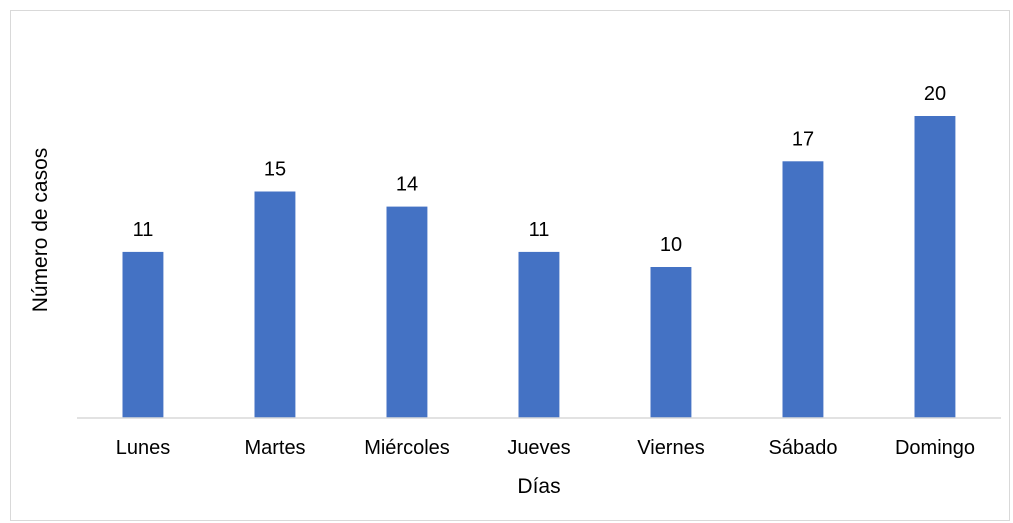 Image resolution: width=1013 pixels, height=523 pixels. I want to click on category-label-3: Jueves, so click(538, 448).